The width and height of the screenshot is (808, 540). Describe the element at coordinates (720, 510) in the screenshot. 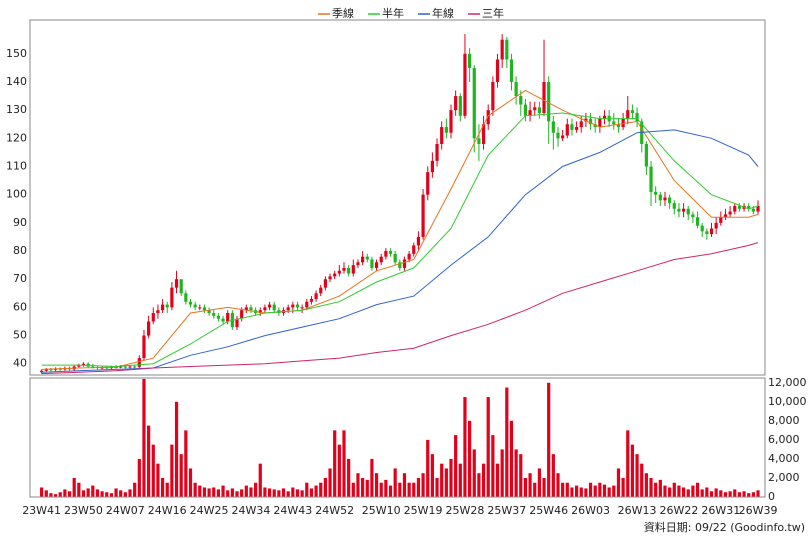

I see `x-tick-label: 26W31` at that location.